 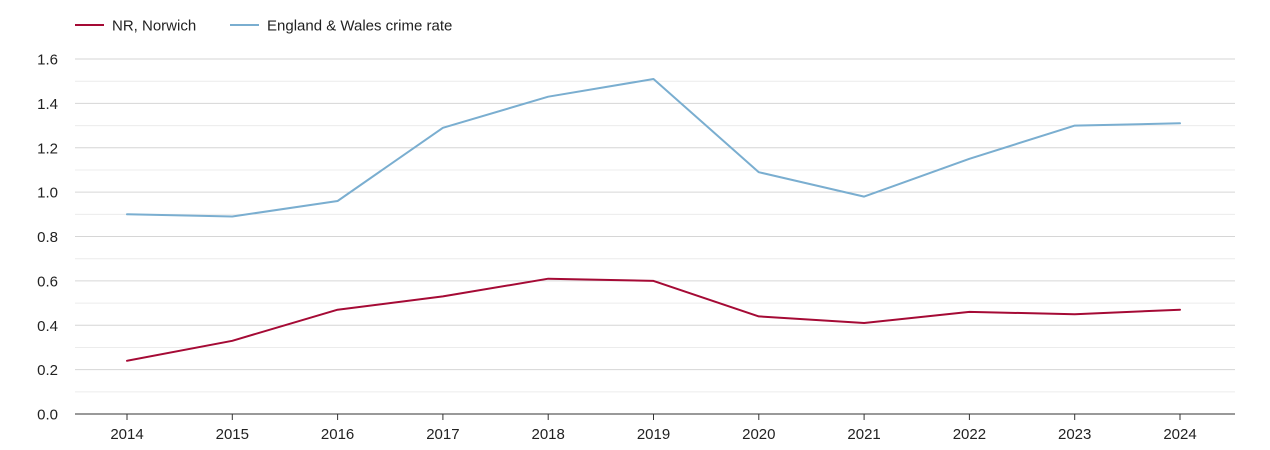 I want to click on legend-label-england-wales: England & Wales crime rate, so click(x=359, y=26).